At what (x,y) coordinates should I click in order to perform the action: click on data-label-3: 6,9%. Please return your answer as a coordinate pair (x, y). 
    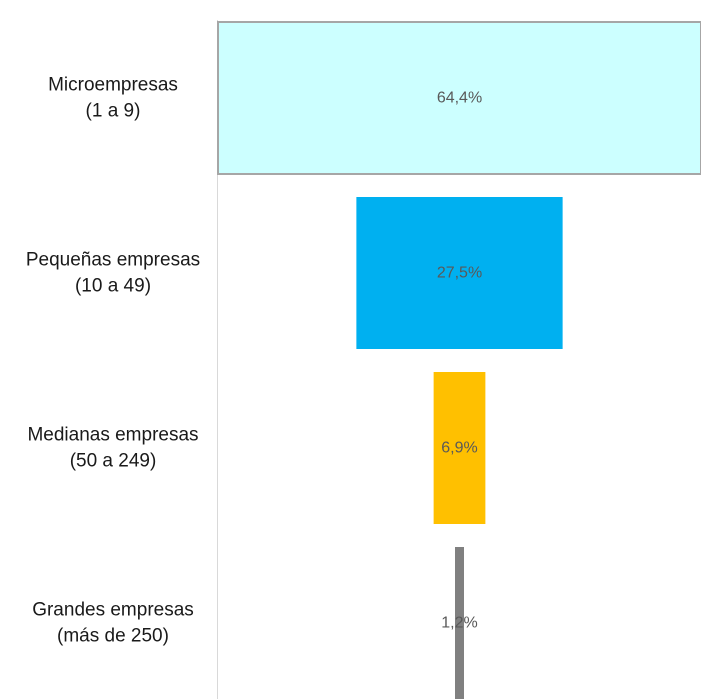
    Looking at the image, I should click on (459, 448).